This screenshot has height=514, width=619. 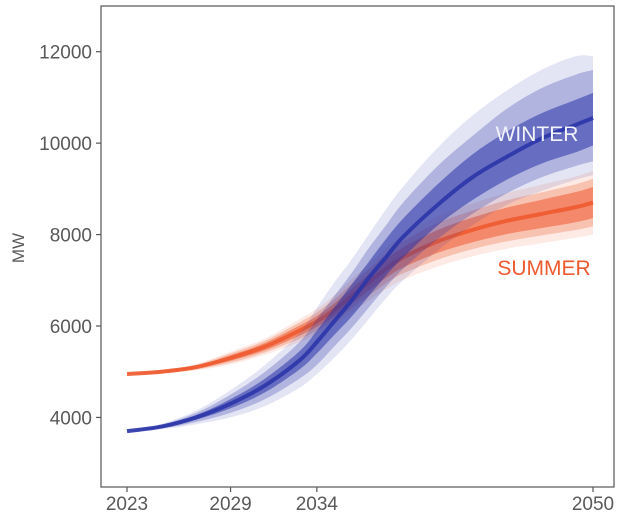 I want to click on y-tick-label: 12000, so click(x=65, y=53).